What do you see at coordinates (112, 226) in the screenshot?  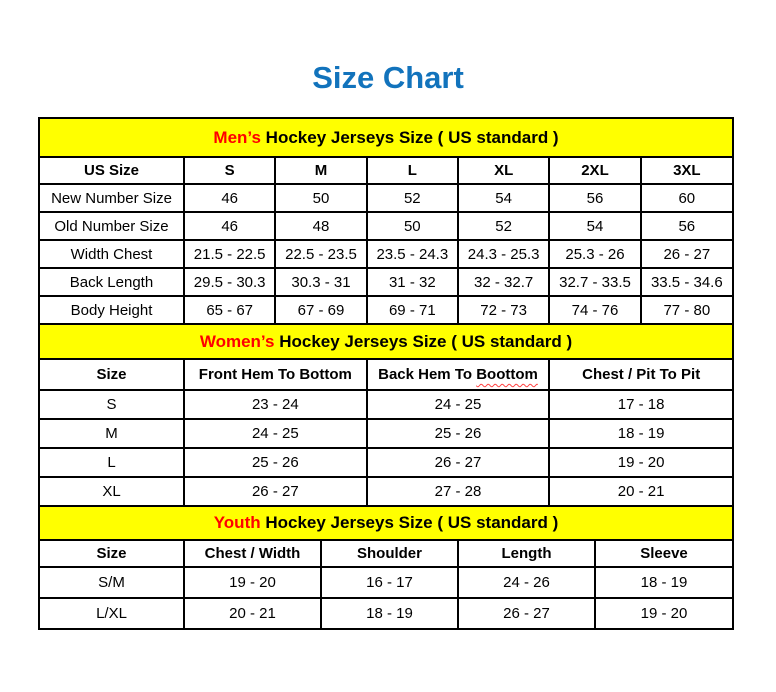 I see `row-label-cell: Old Number Size` at bounding box center [112, 226].